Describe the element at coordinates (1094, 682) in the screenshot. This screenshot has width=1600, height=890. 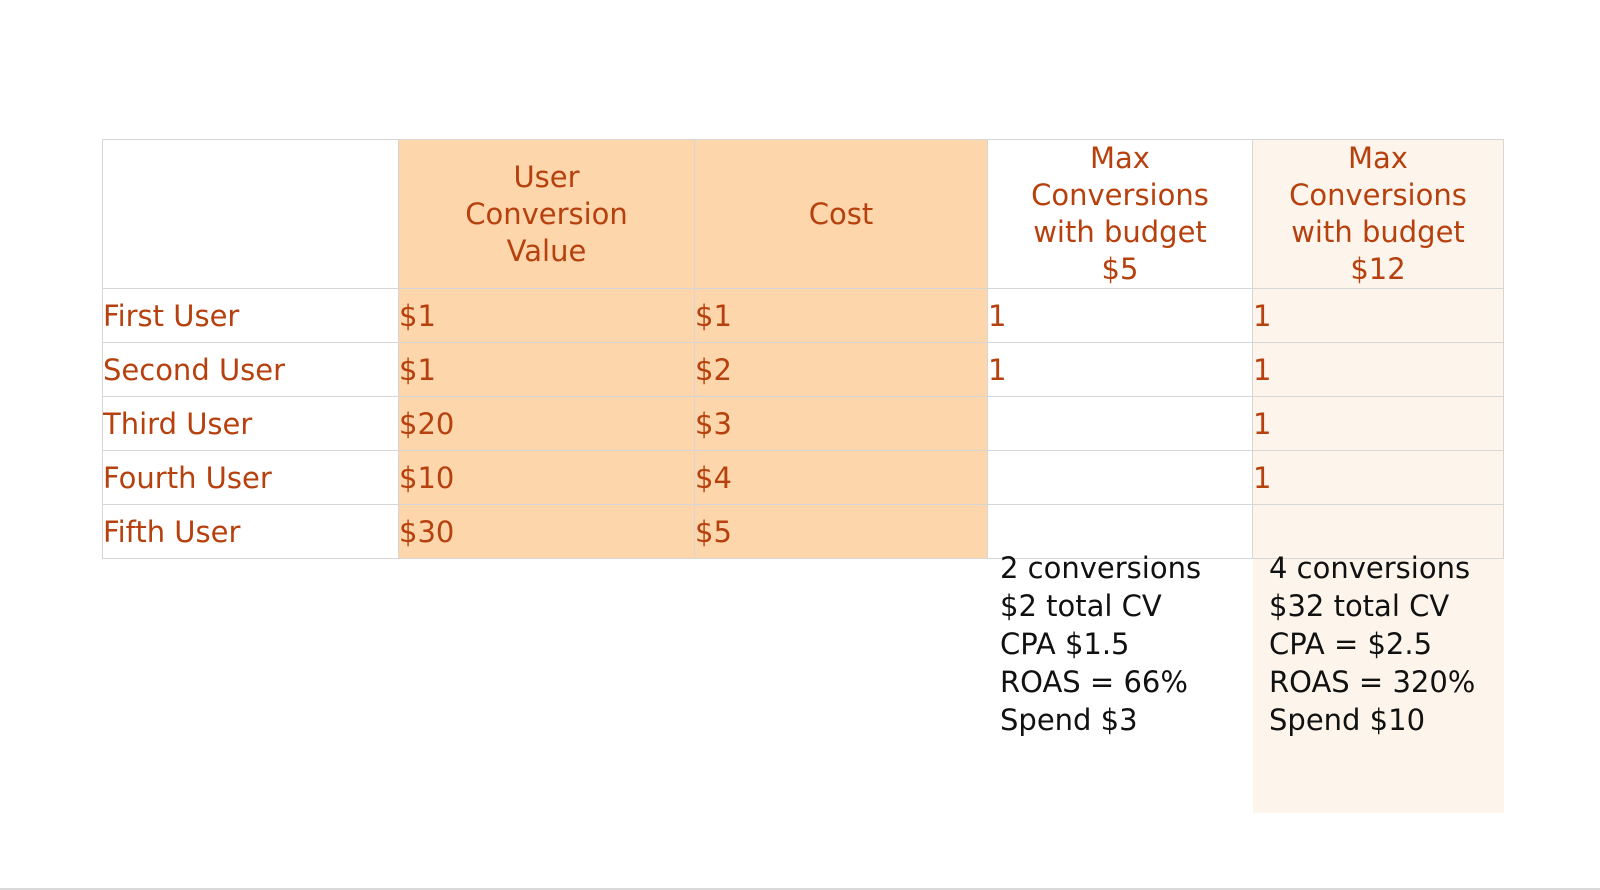
I see `budget5-roas: ROAS = 66%` at that location.